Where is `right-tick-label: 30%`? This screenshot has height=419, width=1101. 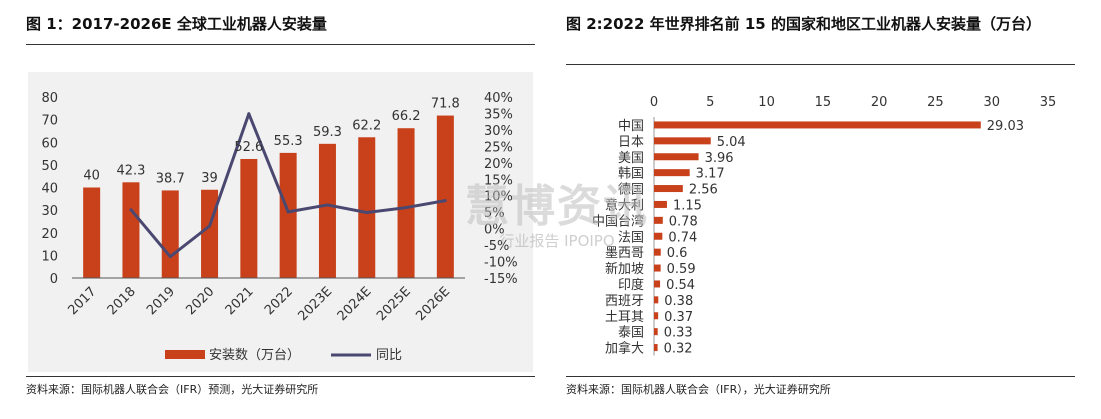
right-tick-label: 30% is located at coordinates (498, 131).